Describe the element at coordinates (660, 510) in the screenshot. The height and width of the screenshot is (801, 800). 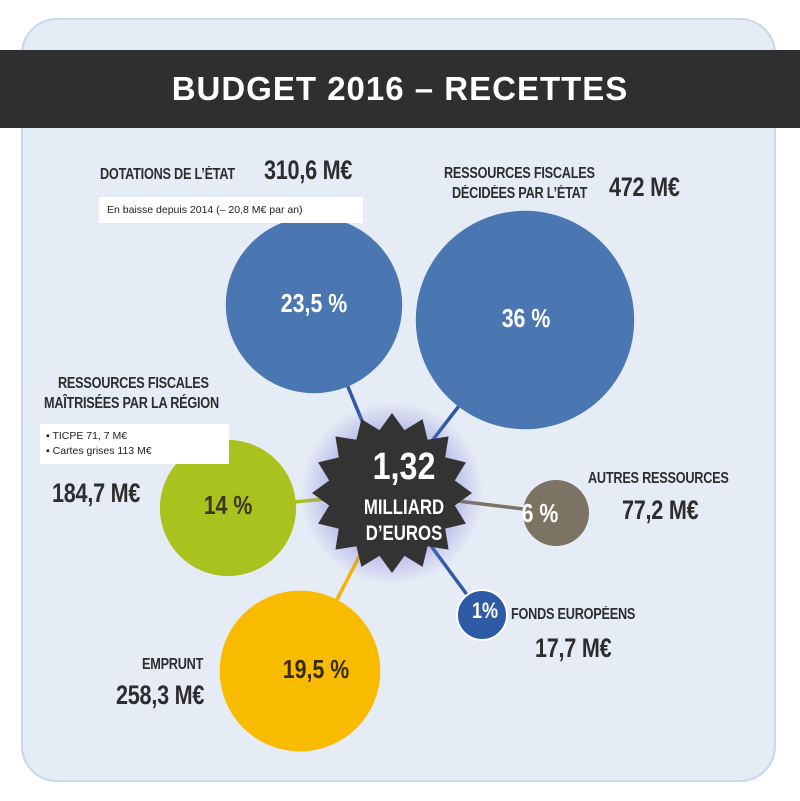
I see `amount-autres: 77,2 M€` at that location.